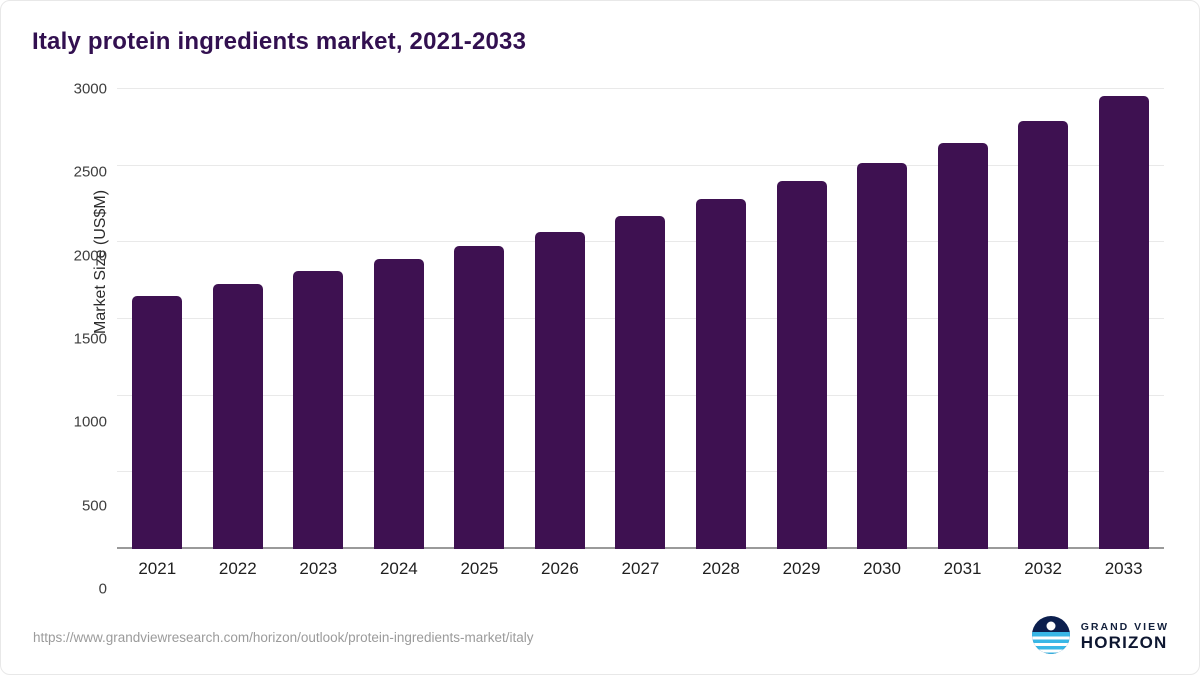 The image size is (1200, 675). I want to click on brand-name-top: GRAND VIEW, so click(1124, 627).